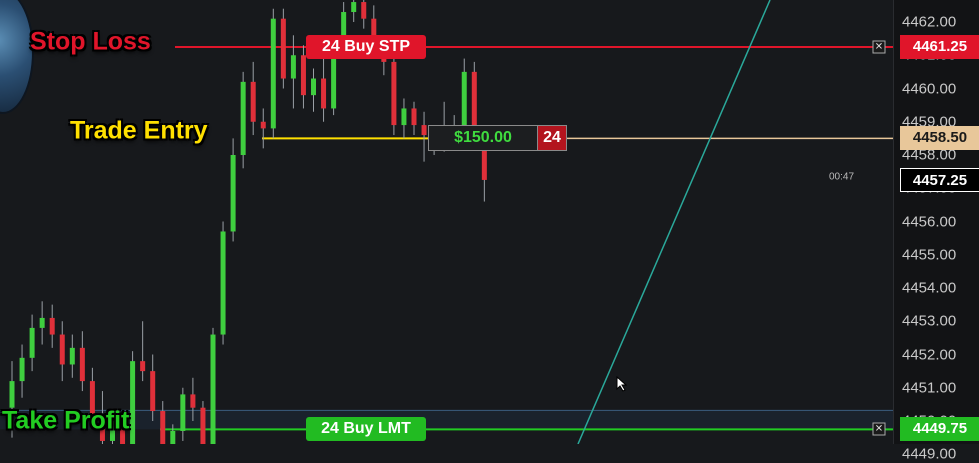  What do you see at coordinates (939, 138) in the screenshot?
I see `entry-price-label: 4458.50` at bounding box center [939, 138].